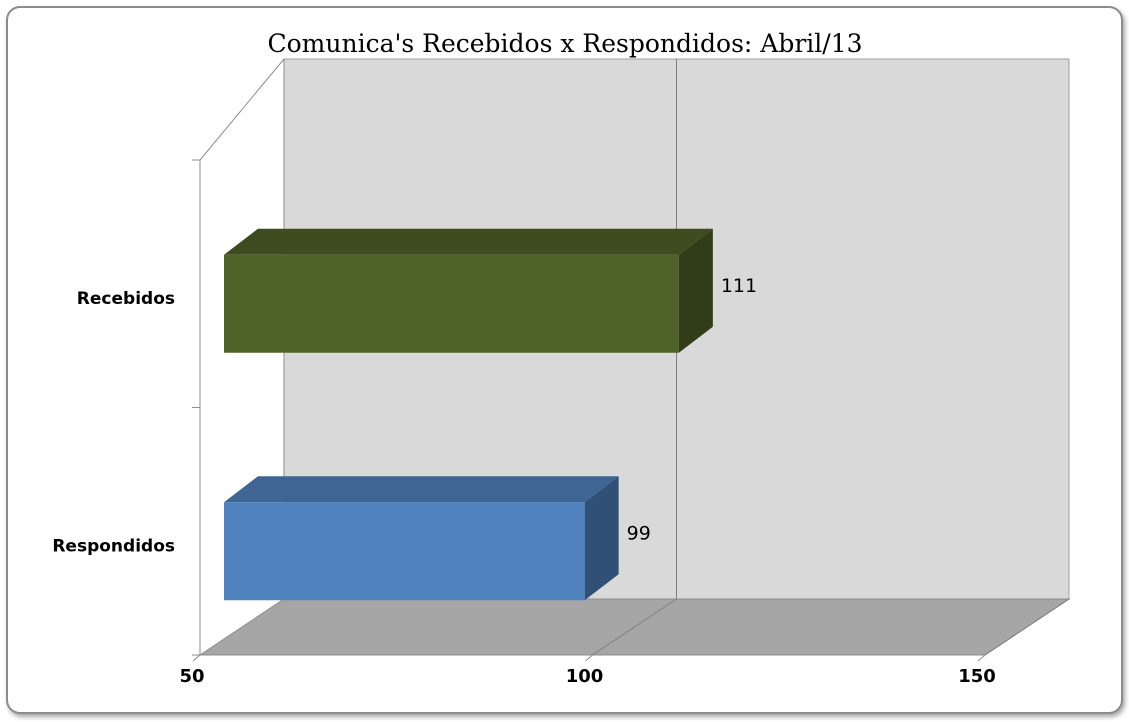 The height and width of the screenshot is (722, 1129). Describe the element at coordinates (126, 299) in the screenshot. I see `category-label: Recebidos` at that location.